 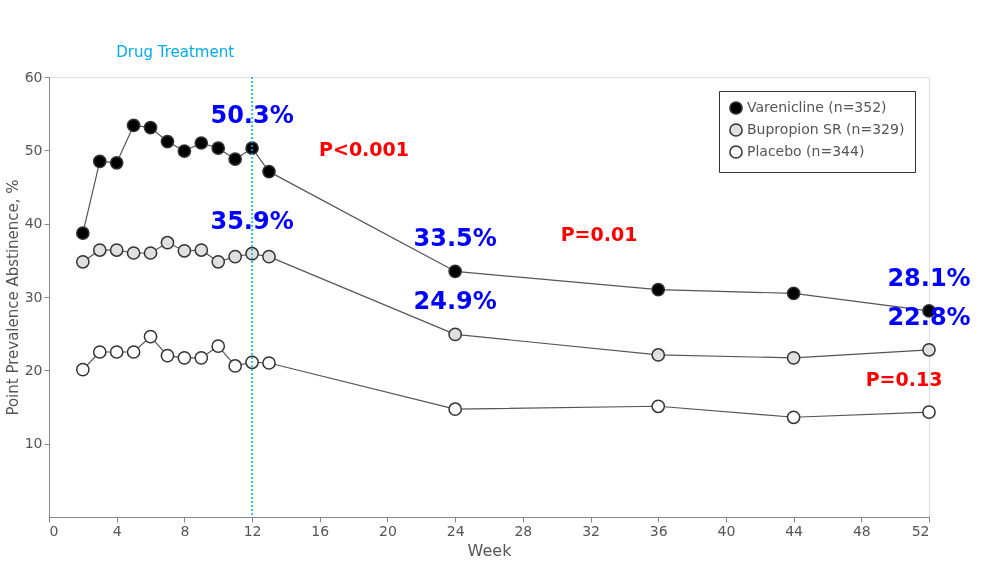 I want to click on x-tick-label: 16, so click(x=320, y=530).